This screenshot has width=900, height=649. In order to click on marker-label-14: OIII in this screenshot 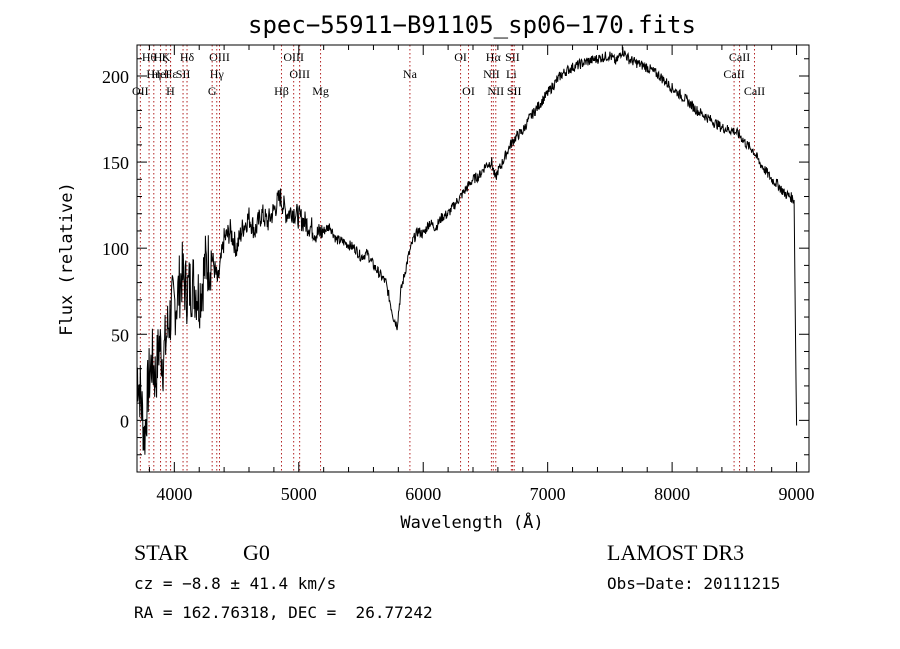, I will do `click(299, 74)`.